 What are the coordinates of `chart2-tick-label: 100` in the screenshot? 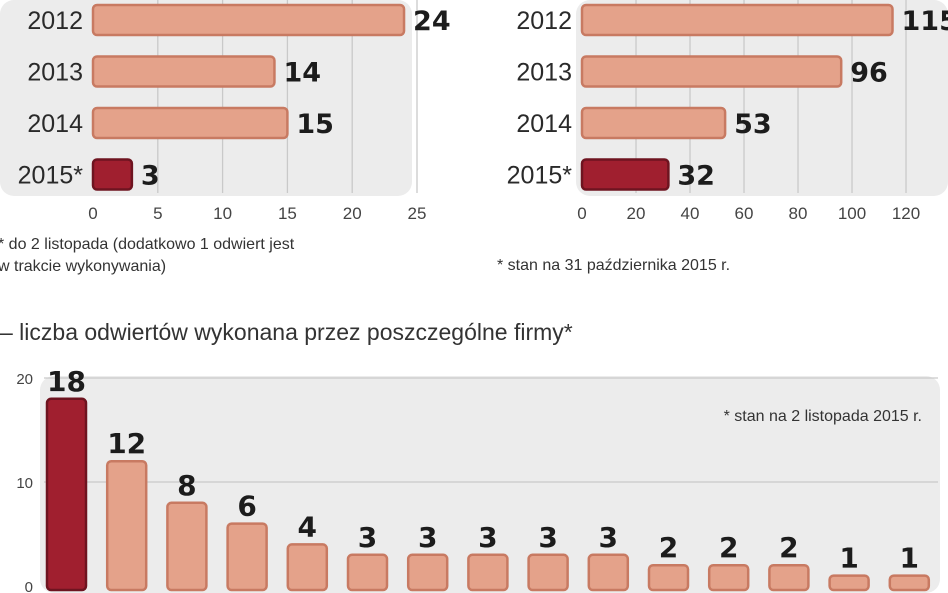 It's located at (852, 213).